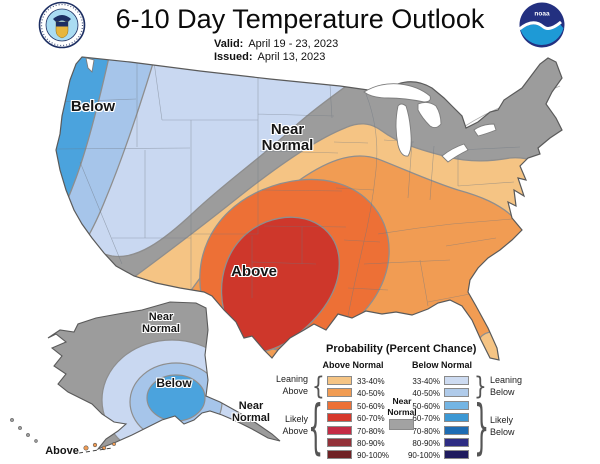 The image size is (600, 464). Describe the element at coordinates (318, 385) in the screenshot. I see `brace-leaning-above: {` at that location.